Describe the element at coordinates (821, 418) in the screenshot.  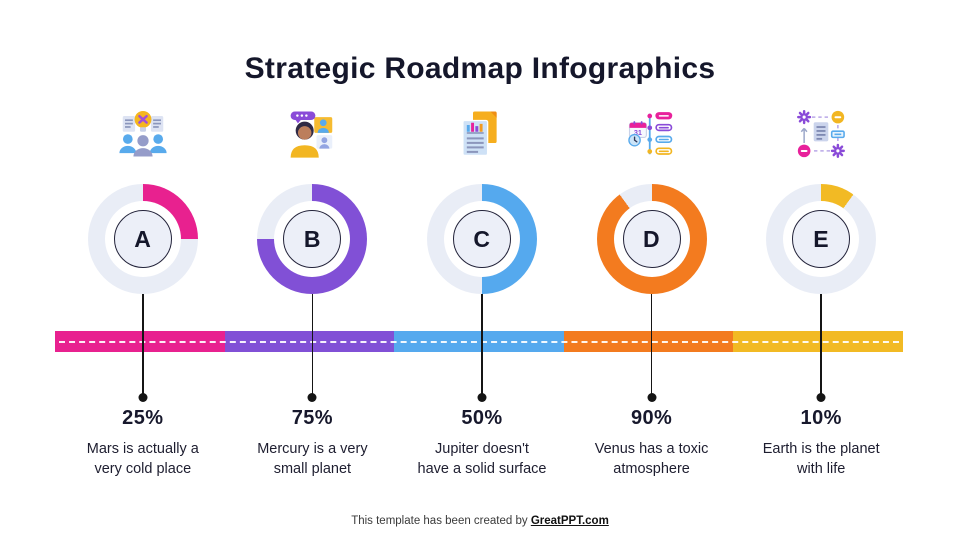
I see `percent-label: 10%` at that location.